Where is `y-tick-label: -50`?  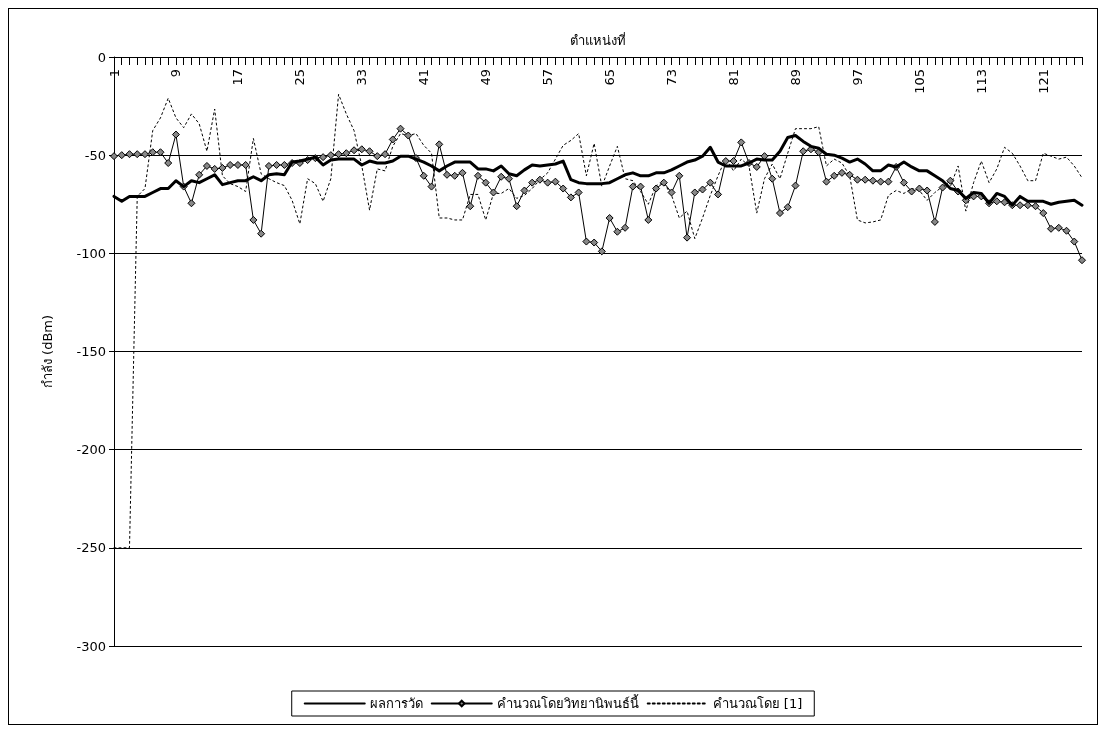 y-tick-label: -50 is located at coordinates (95, 155).